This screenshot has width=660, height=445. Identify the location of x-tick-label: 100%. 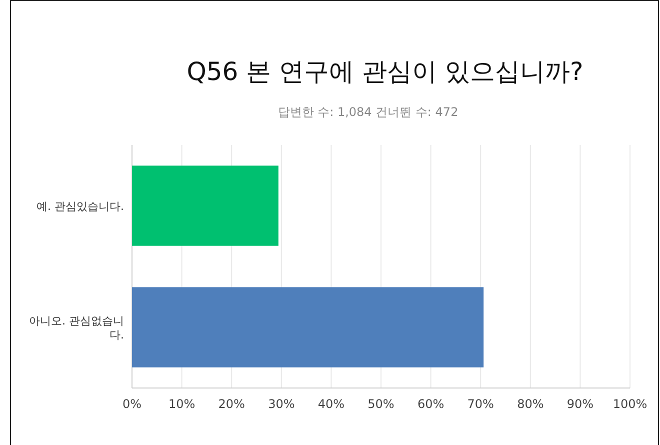
(630, 404).